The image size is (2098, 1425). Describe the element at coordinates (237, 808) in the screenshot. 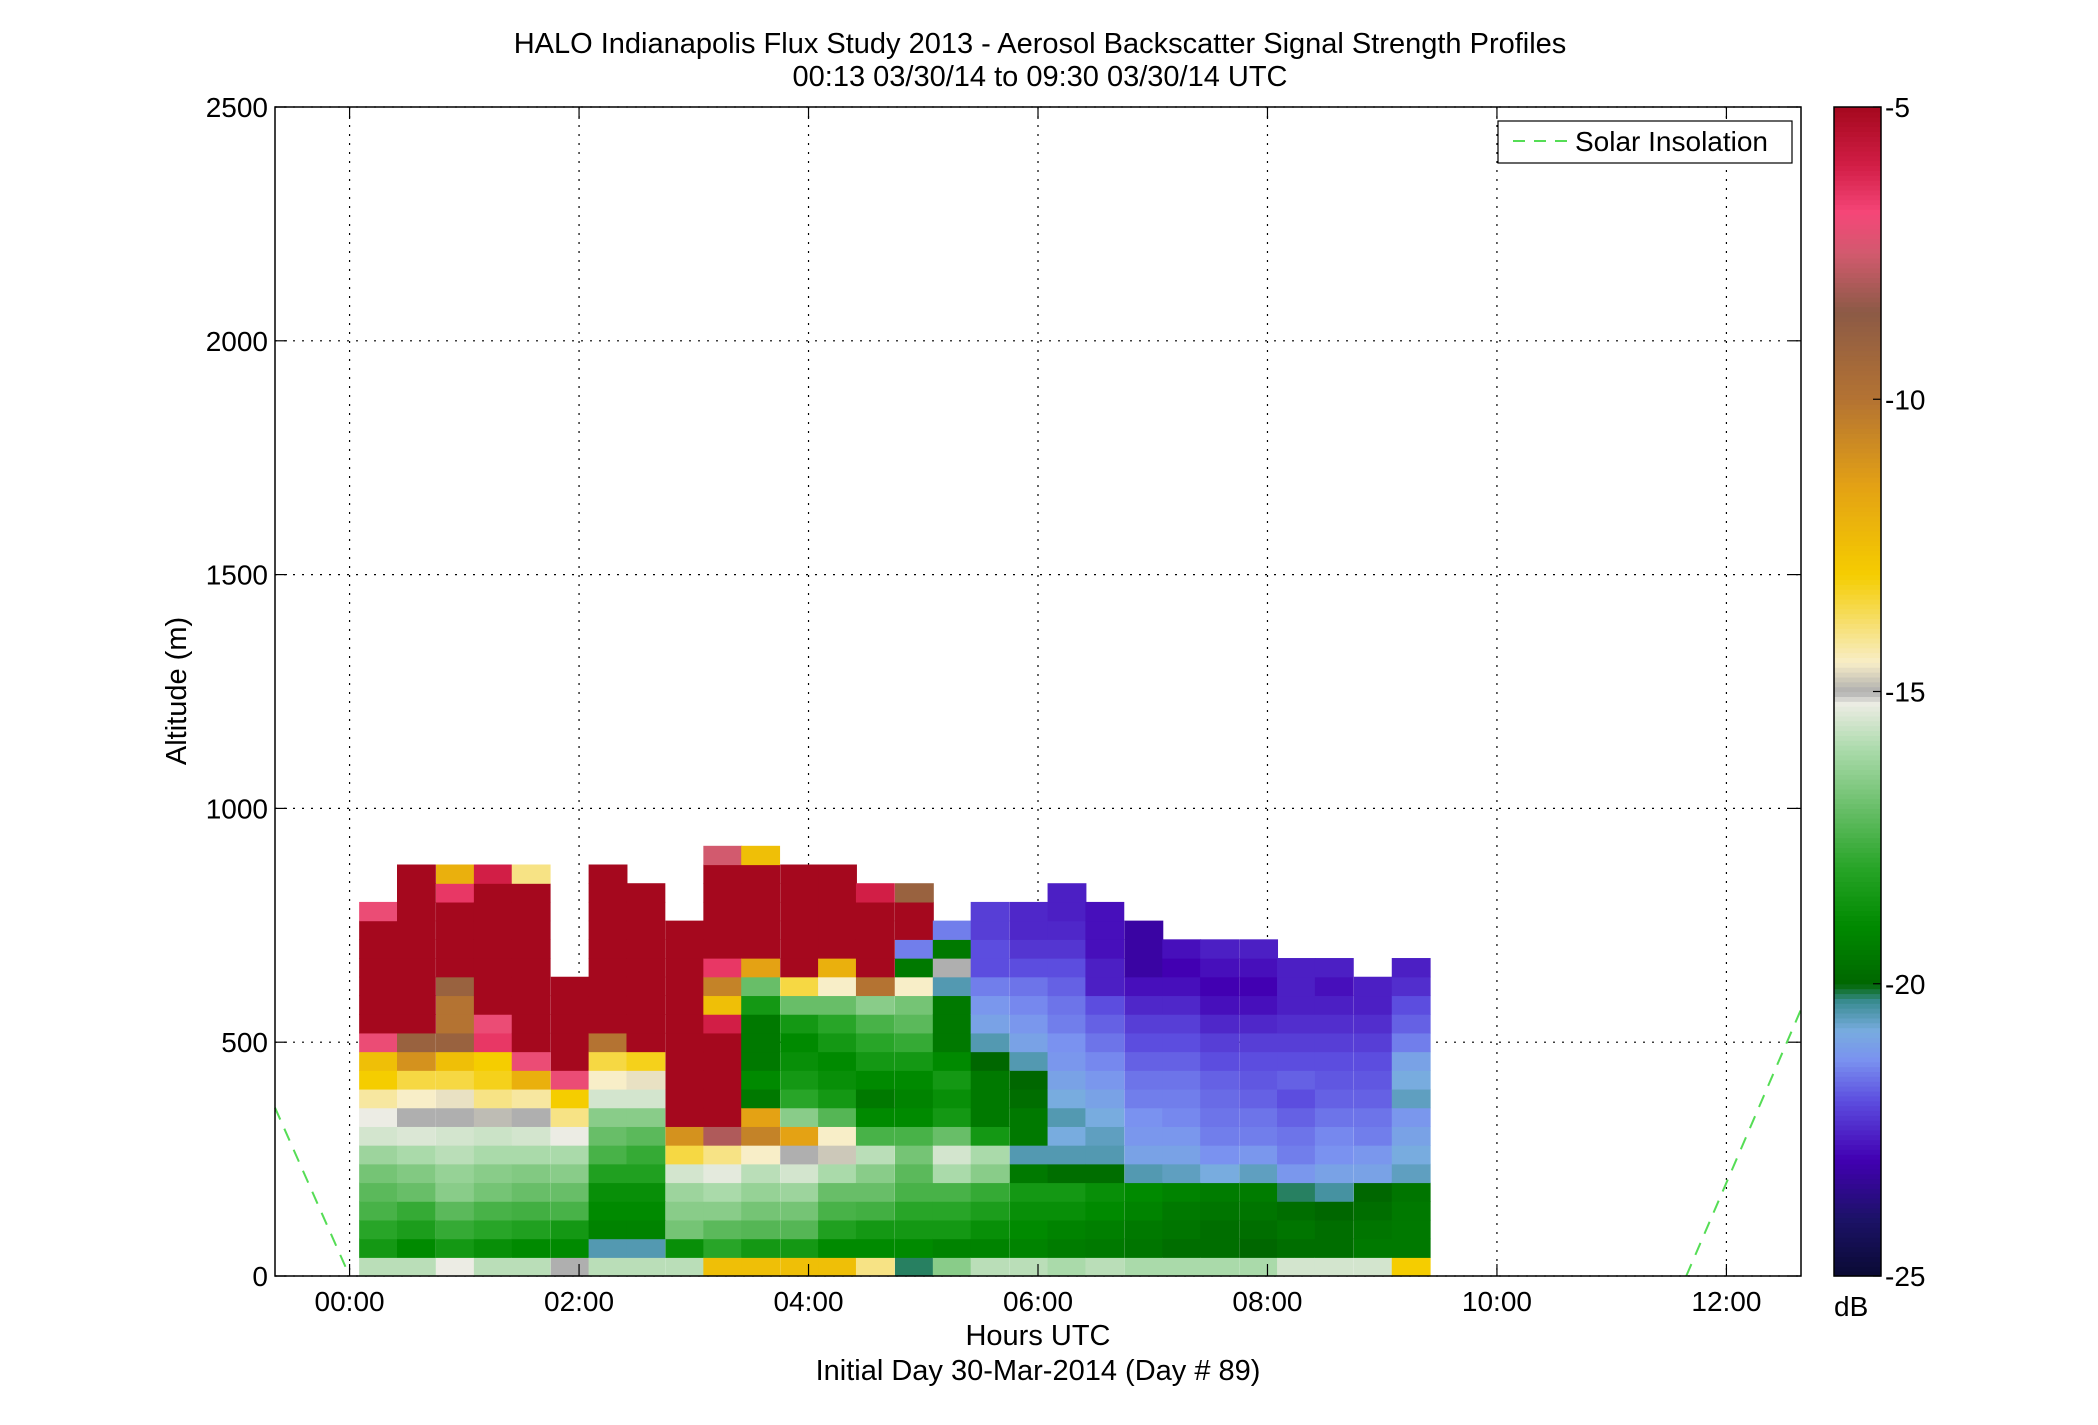

I see `y-tick-label: 1000` at that location.